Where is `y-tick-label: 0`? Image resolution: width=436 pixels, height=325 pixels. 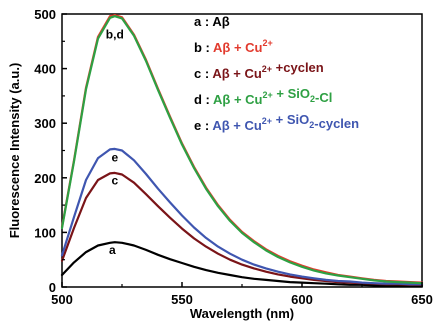 y-tick-label: 0 is located at coordinates (52, 287).